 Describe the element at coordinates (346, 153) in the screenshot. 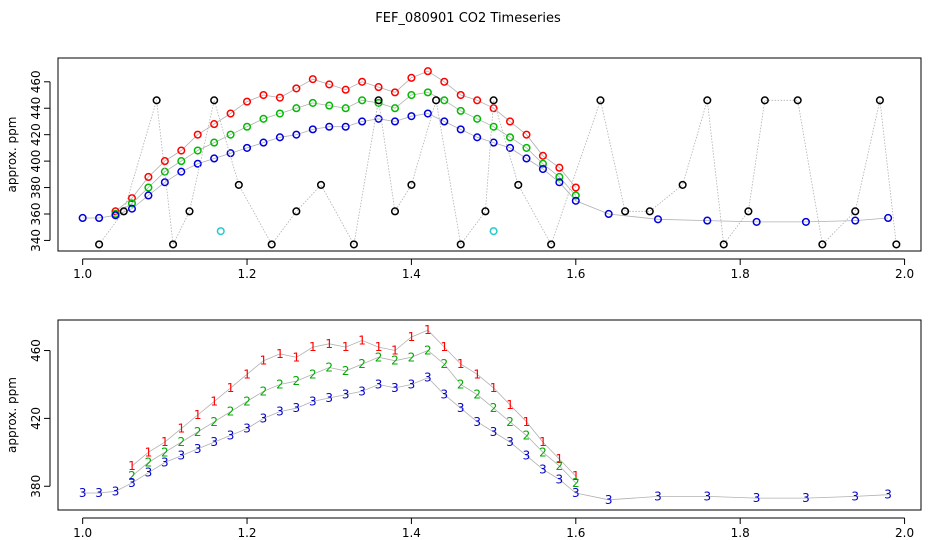

I see `series-connector` at that location.